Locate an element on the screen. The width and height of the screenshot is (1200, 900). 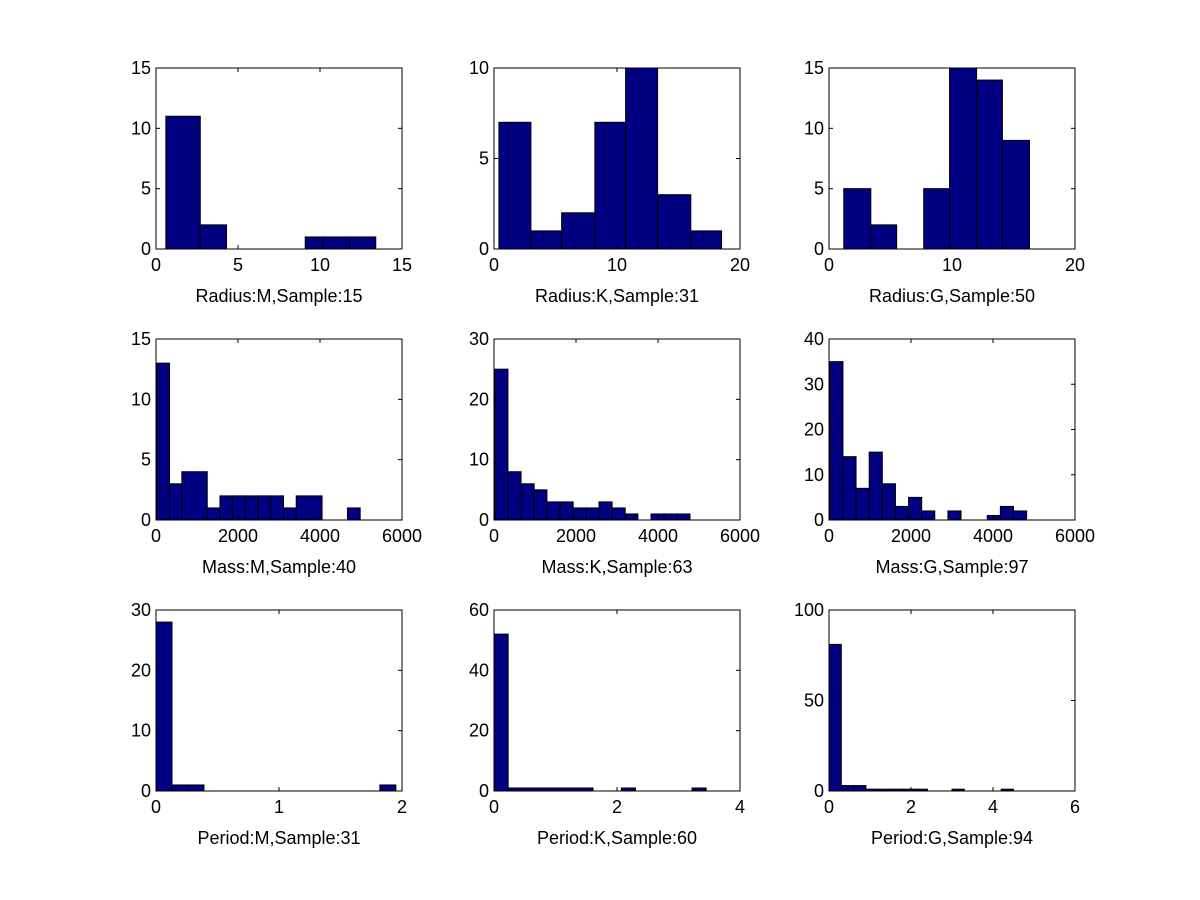
x-tick-label: 4 is located at coordinates (740, 807).